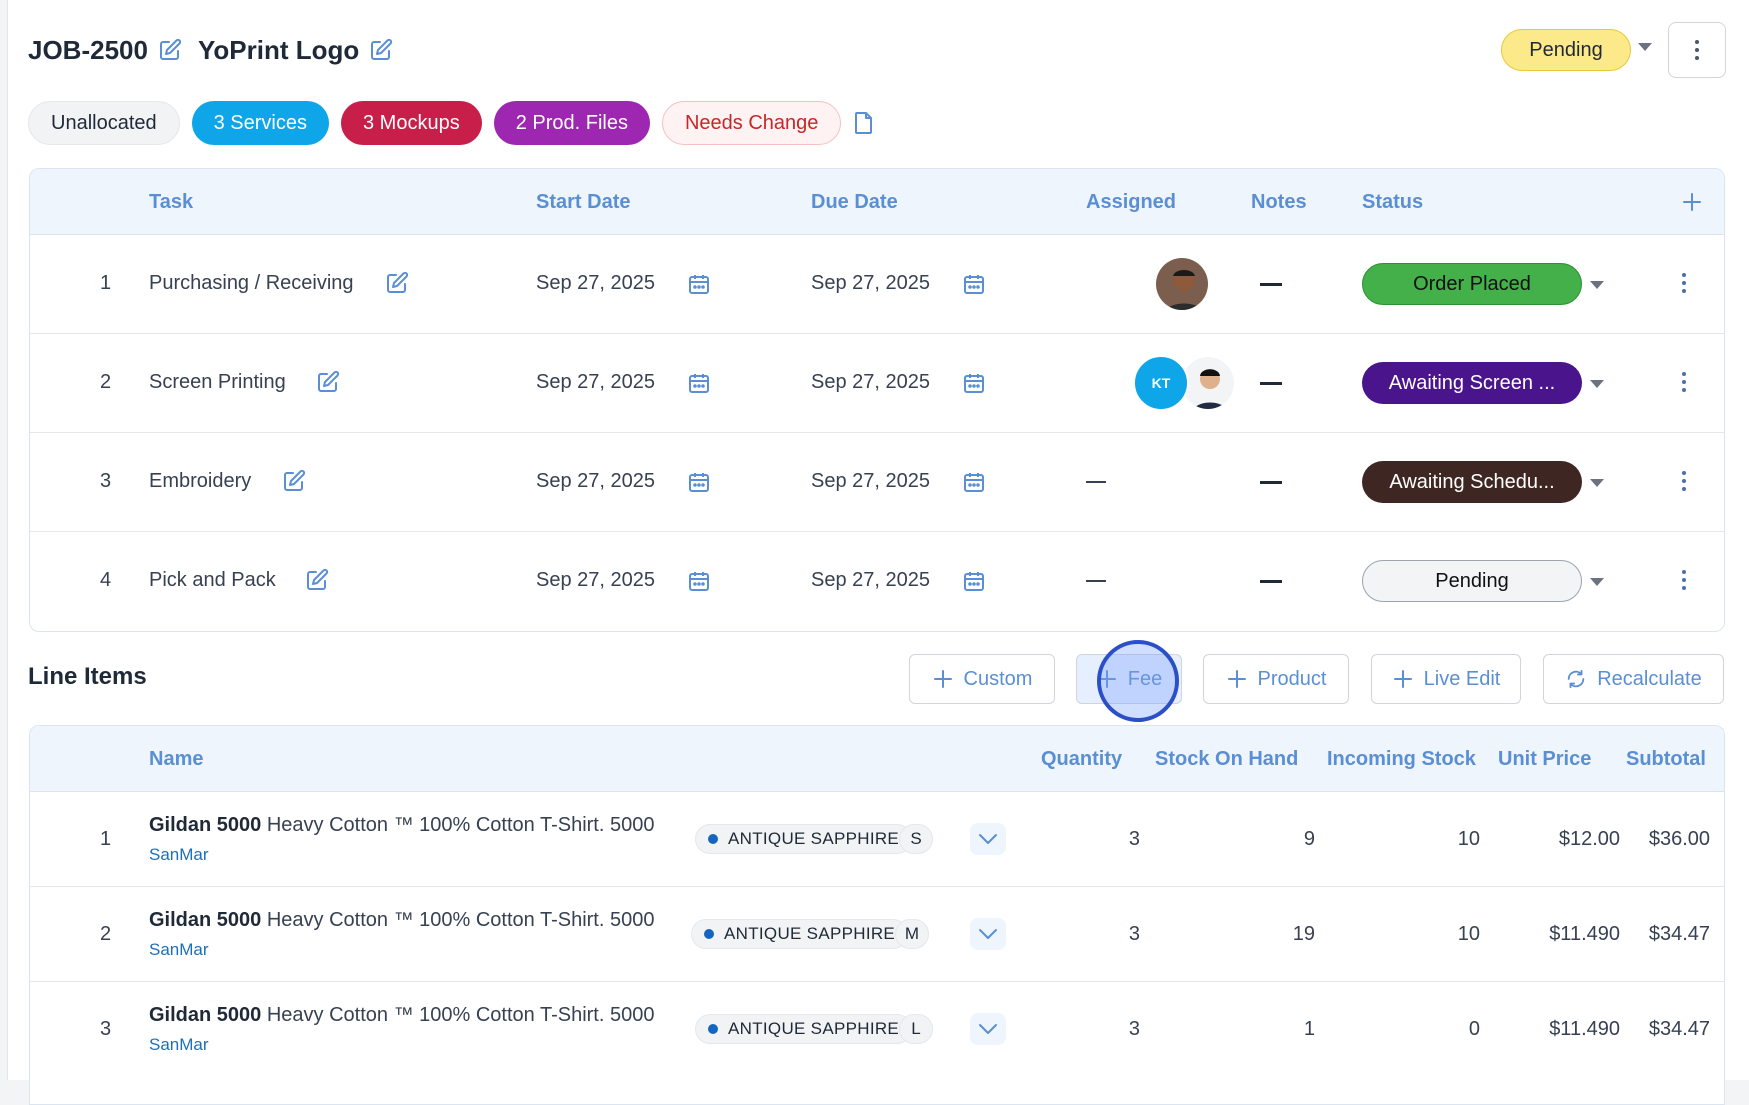  Describe the element at coordinates (1279, 202) in the screenshot. I see `column-header-notes: Notes` at that location.